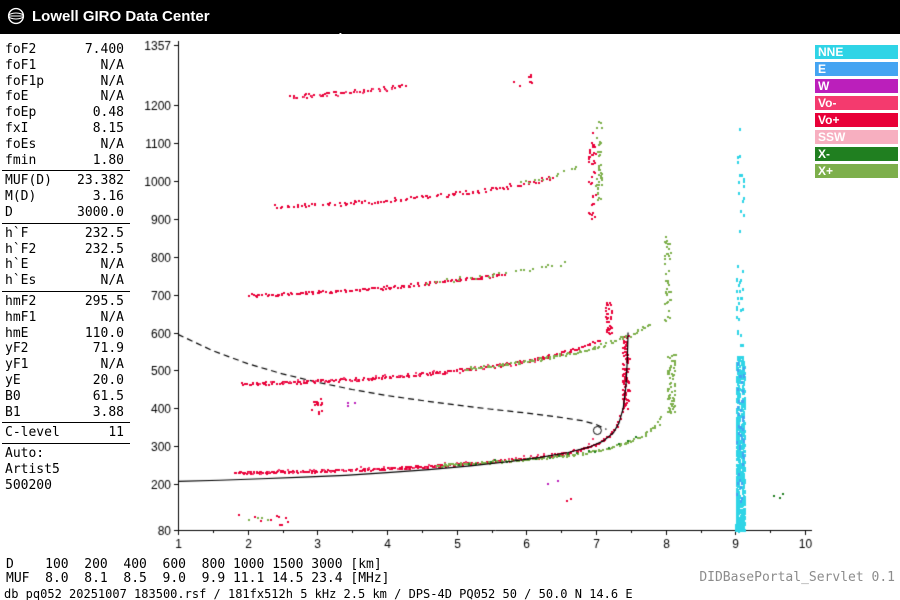 The width and height of the screenshot is (900, 600). What do you see at coordinates (64, 317) in the screenshot?
I see `param-row-hmf1: hmF1 N/A` at bounding box center [64, 317].